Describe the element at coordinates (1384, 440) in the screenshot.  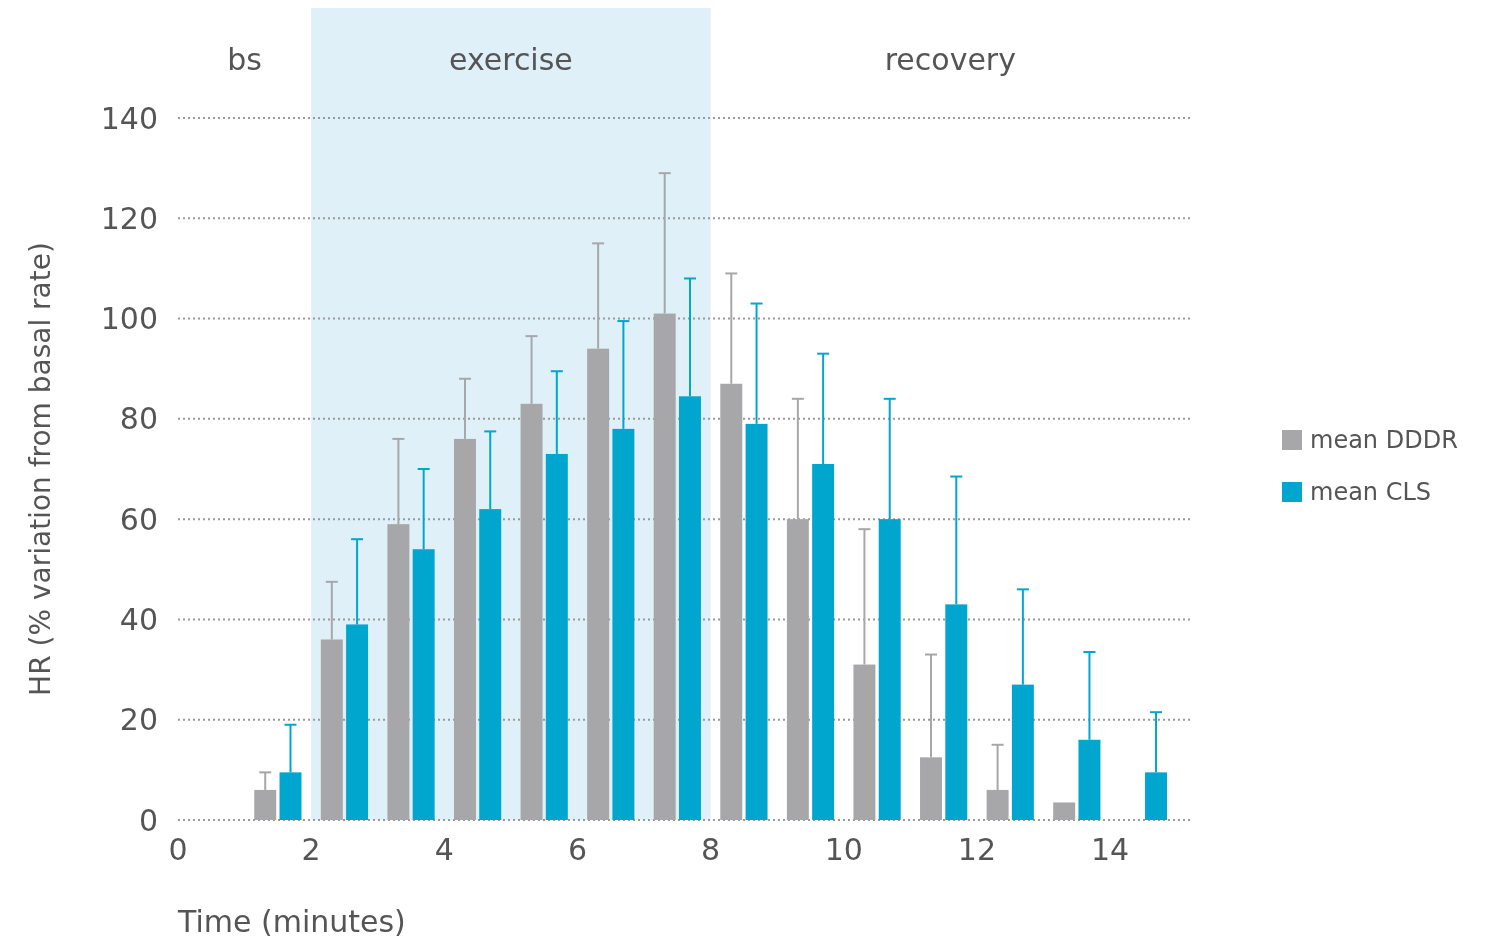
I see `legend-label: mean DDDR` at that location.